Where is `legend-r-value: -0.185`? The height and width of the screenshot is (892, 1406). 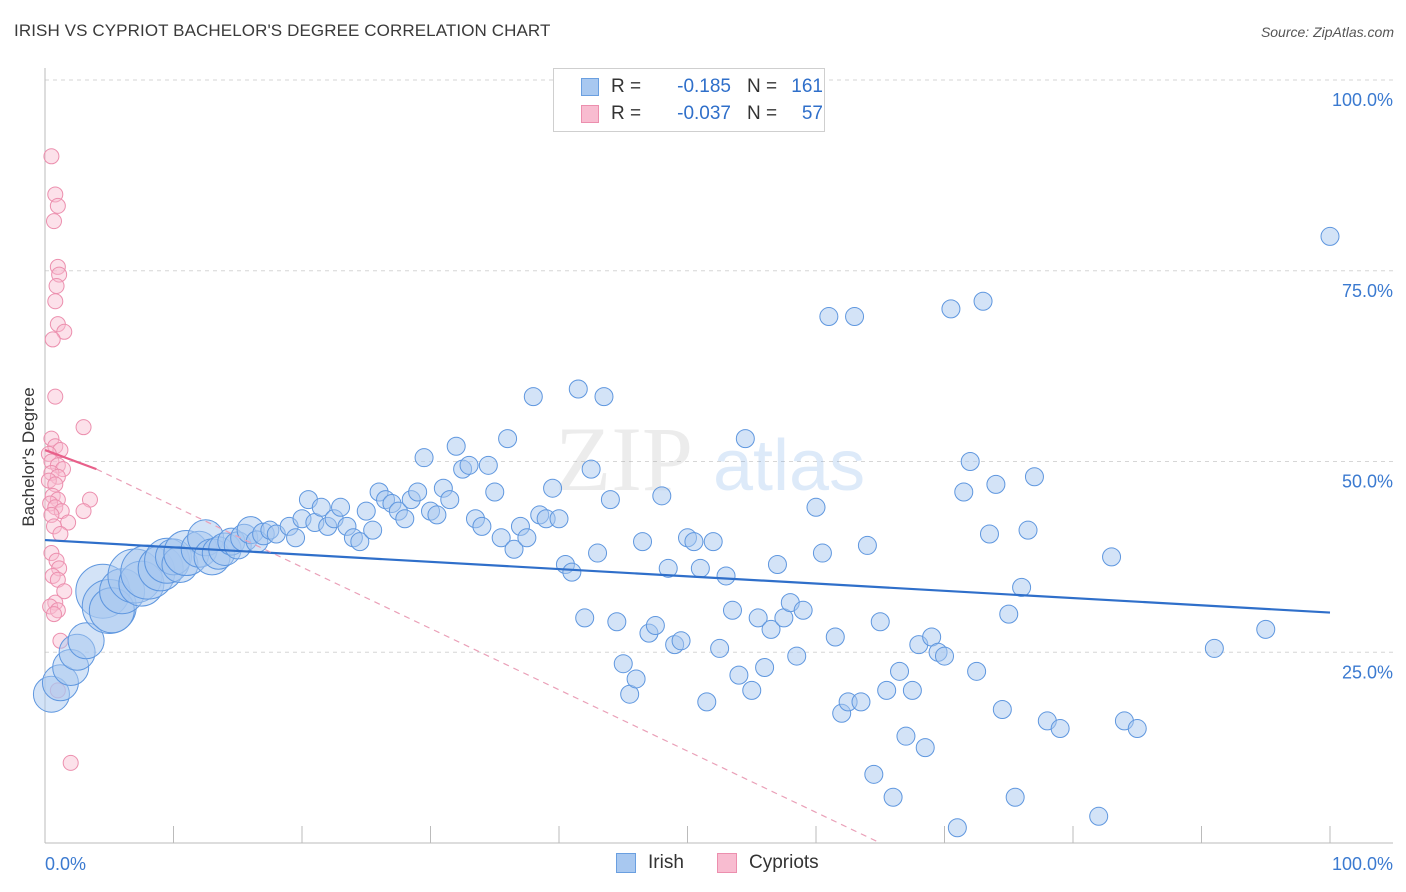
legend-r-value: -0.185 is located at coordinates (704, 86).